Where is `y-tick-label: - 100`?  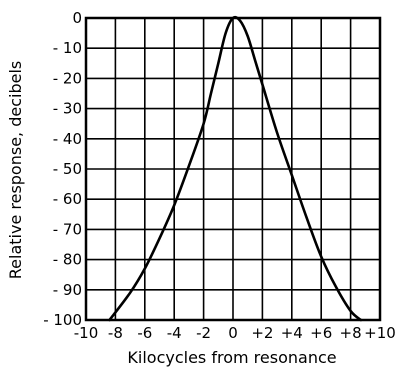
y-tick-label: - 100 is located at coordinates (62, 320).